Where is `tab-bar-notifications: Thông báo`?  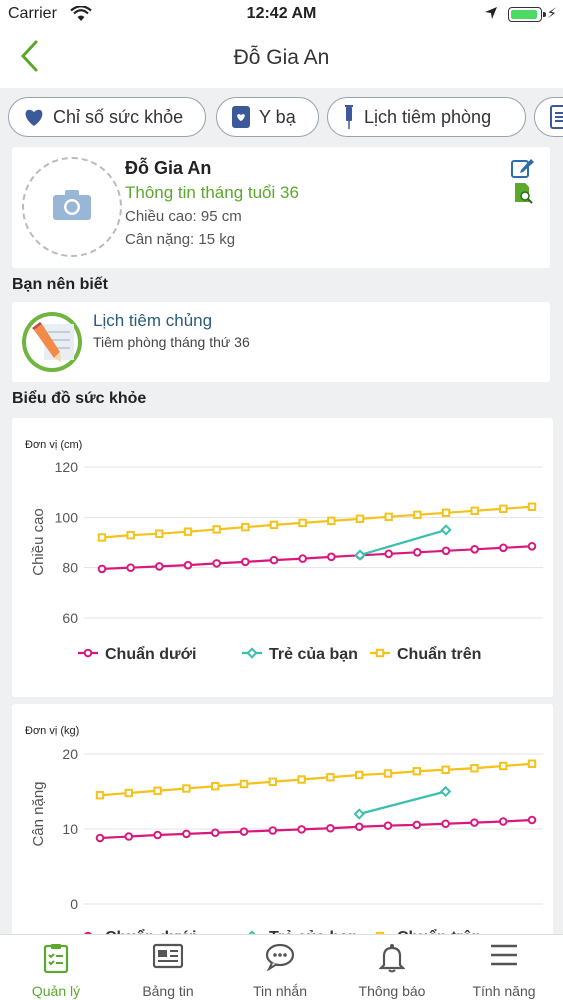
tab-bar-notifications: Thông báo is located at coordinates (392, 967).